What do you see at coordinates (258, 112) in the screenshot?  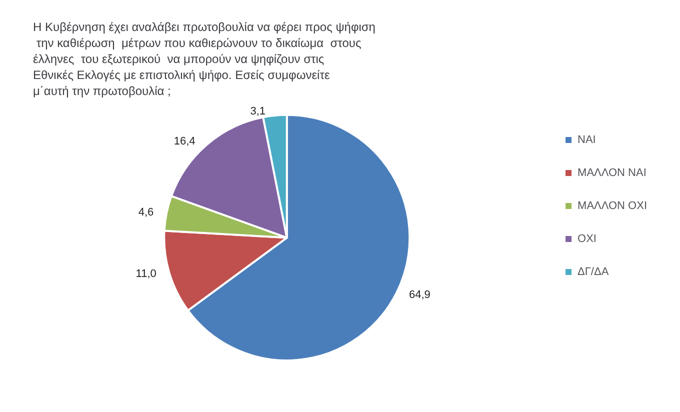 I see `data-label: 3,1` at bounding box center [258, 112].